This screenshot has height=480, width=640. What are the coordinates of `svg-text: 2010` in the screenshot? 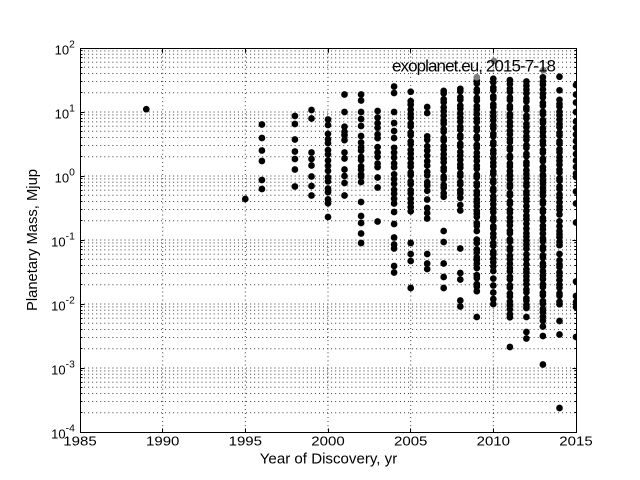 It's located at (493, 441).